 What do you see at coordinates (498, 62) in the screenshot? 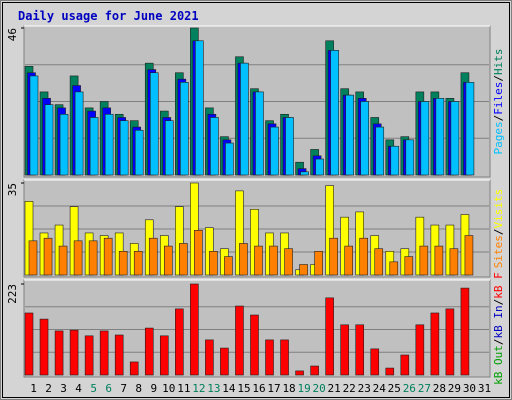
I see `legend-entry: Hits` at bounding box center [498, 62].